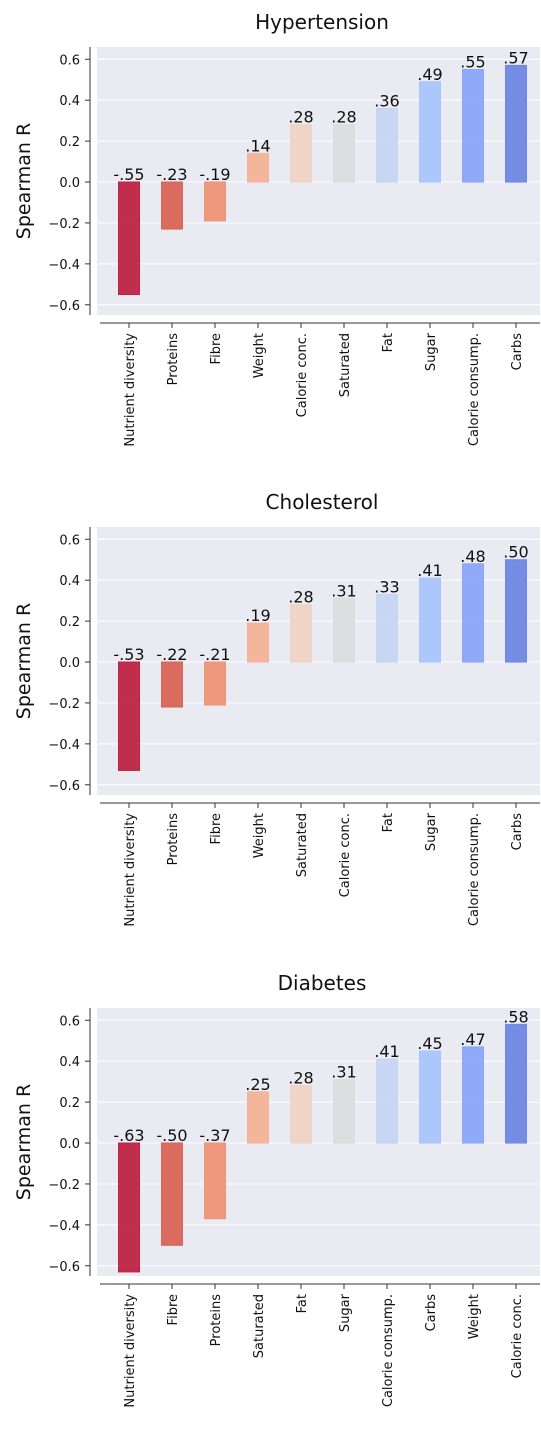 The height and width of the screenshot is (1435, 541). I want to click on value-label: -.19, so click(214, 174).